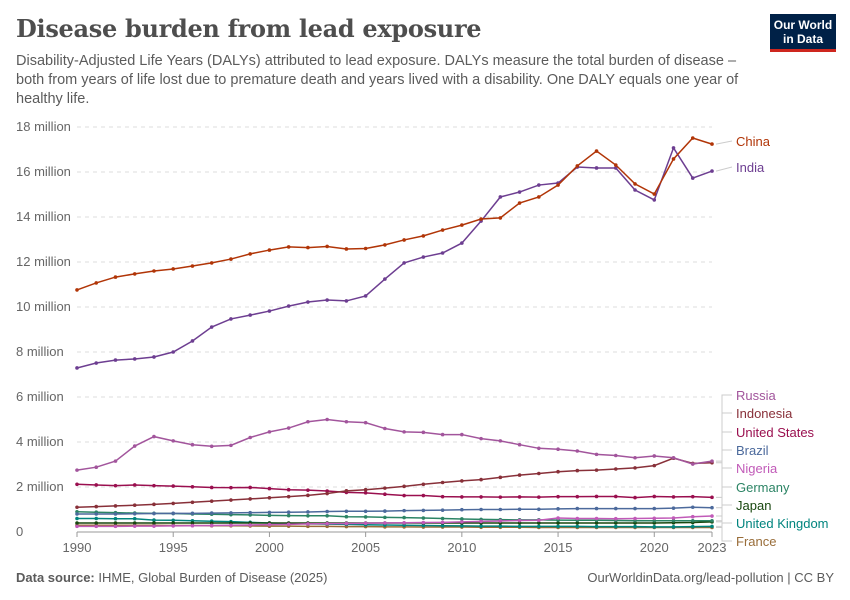 This screenshot has height=600, width=850. What do you see at coordinates (712, 547) in the screenshot?
I see `x-tick-label: 2023` at bounding box center [712, 547].